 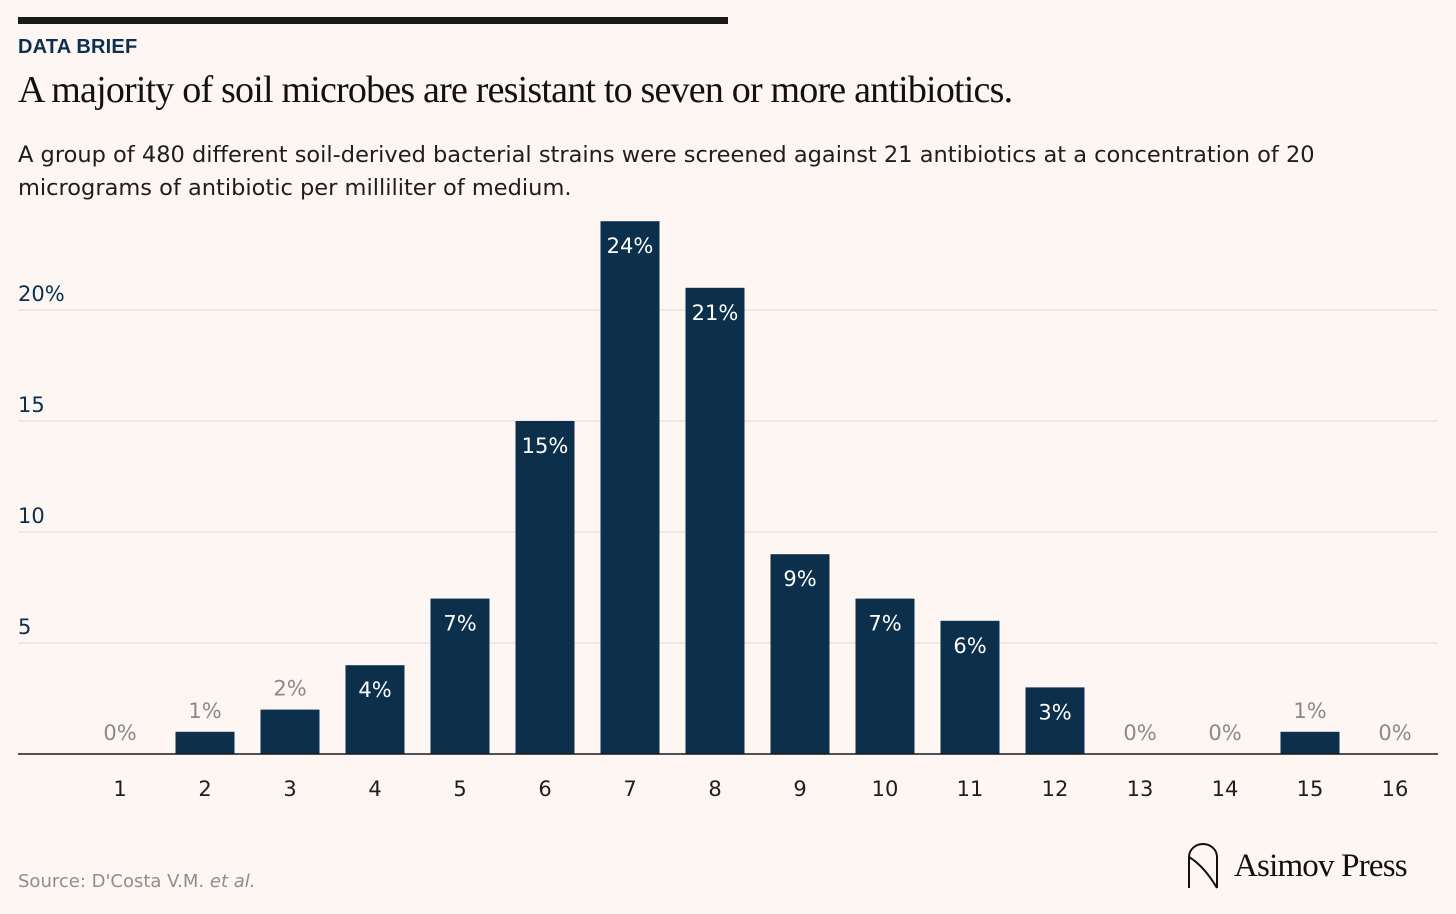 I want to click on x-tick-label: 10, so click(x=885, y=789).